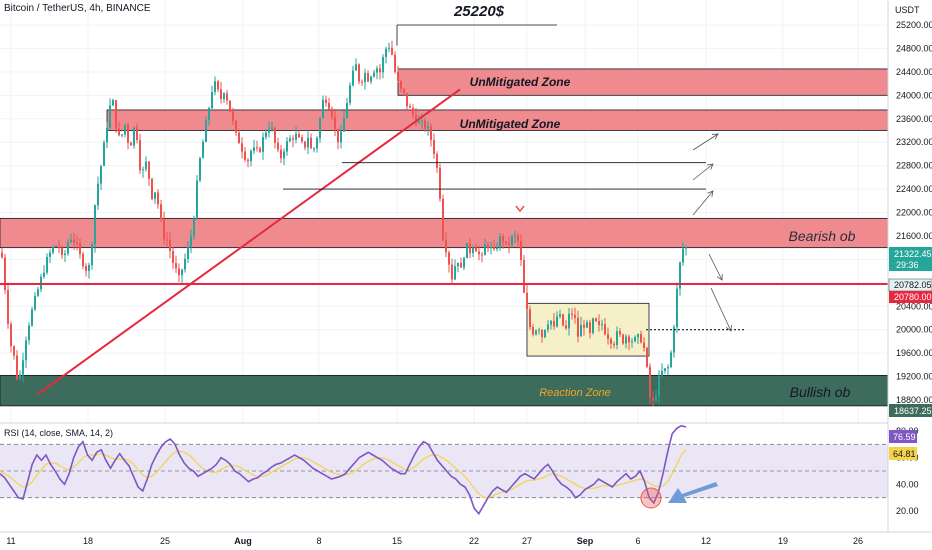  What do you see at coordinates (914, 400) in the screenshot?
I see `price-tick-label: 18800.00` at bounding box center [914, 400].